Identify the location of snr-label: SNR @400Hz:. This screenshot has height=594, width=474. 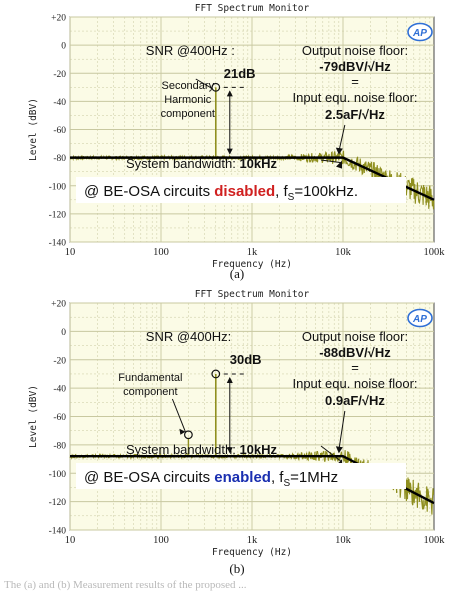
(188, 336).